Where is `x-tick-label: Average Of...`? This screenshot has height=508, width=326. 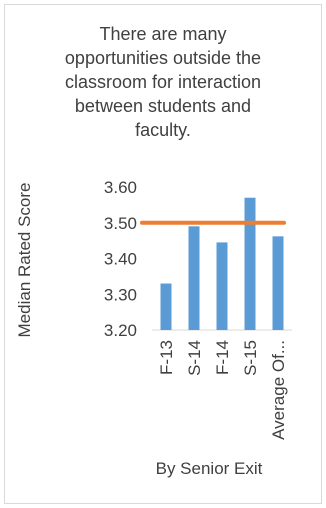
x-tick-label: Average Of... is located at coordinates (278, 390).